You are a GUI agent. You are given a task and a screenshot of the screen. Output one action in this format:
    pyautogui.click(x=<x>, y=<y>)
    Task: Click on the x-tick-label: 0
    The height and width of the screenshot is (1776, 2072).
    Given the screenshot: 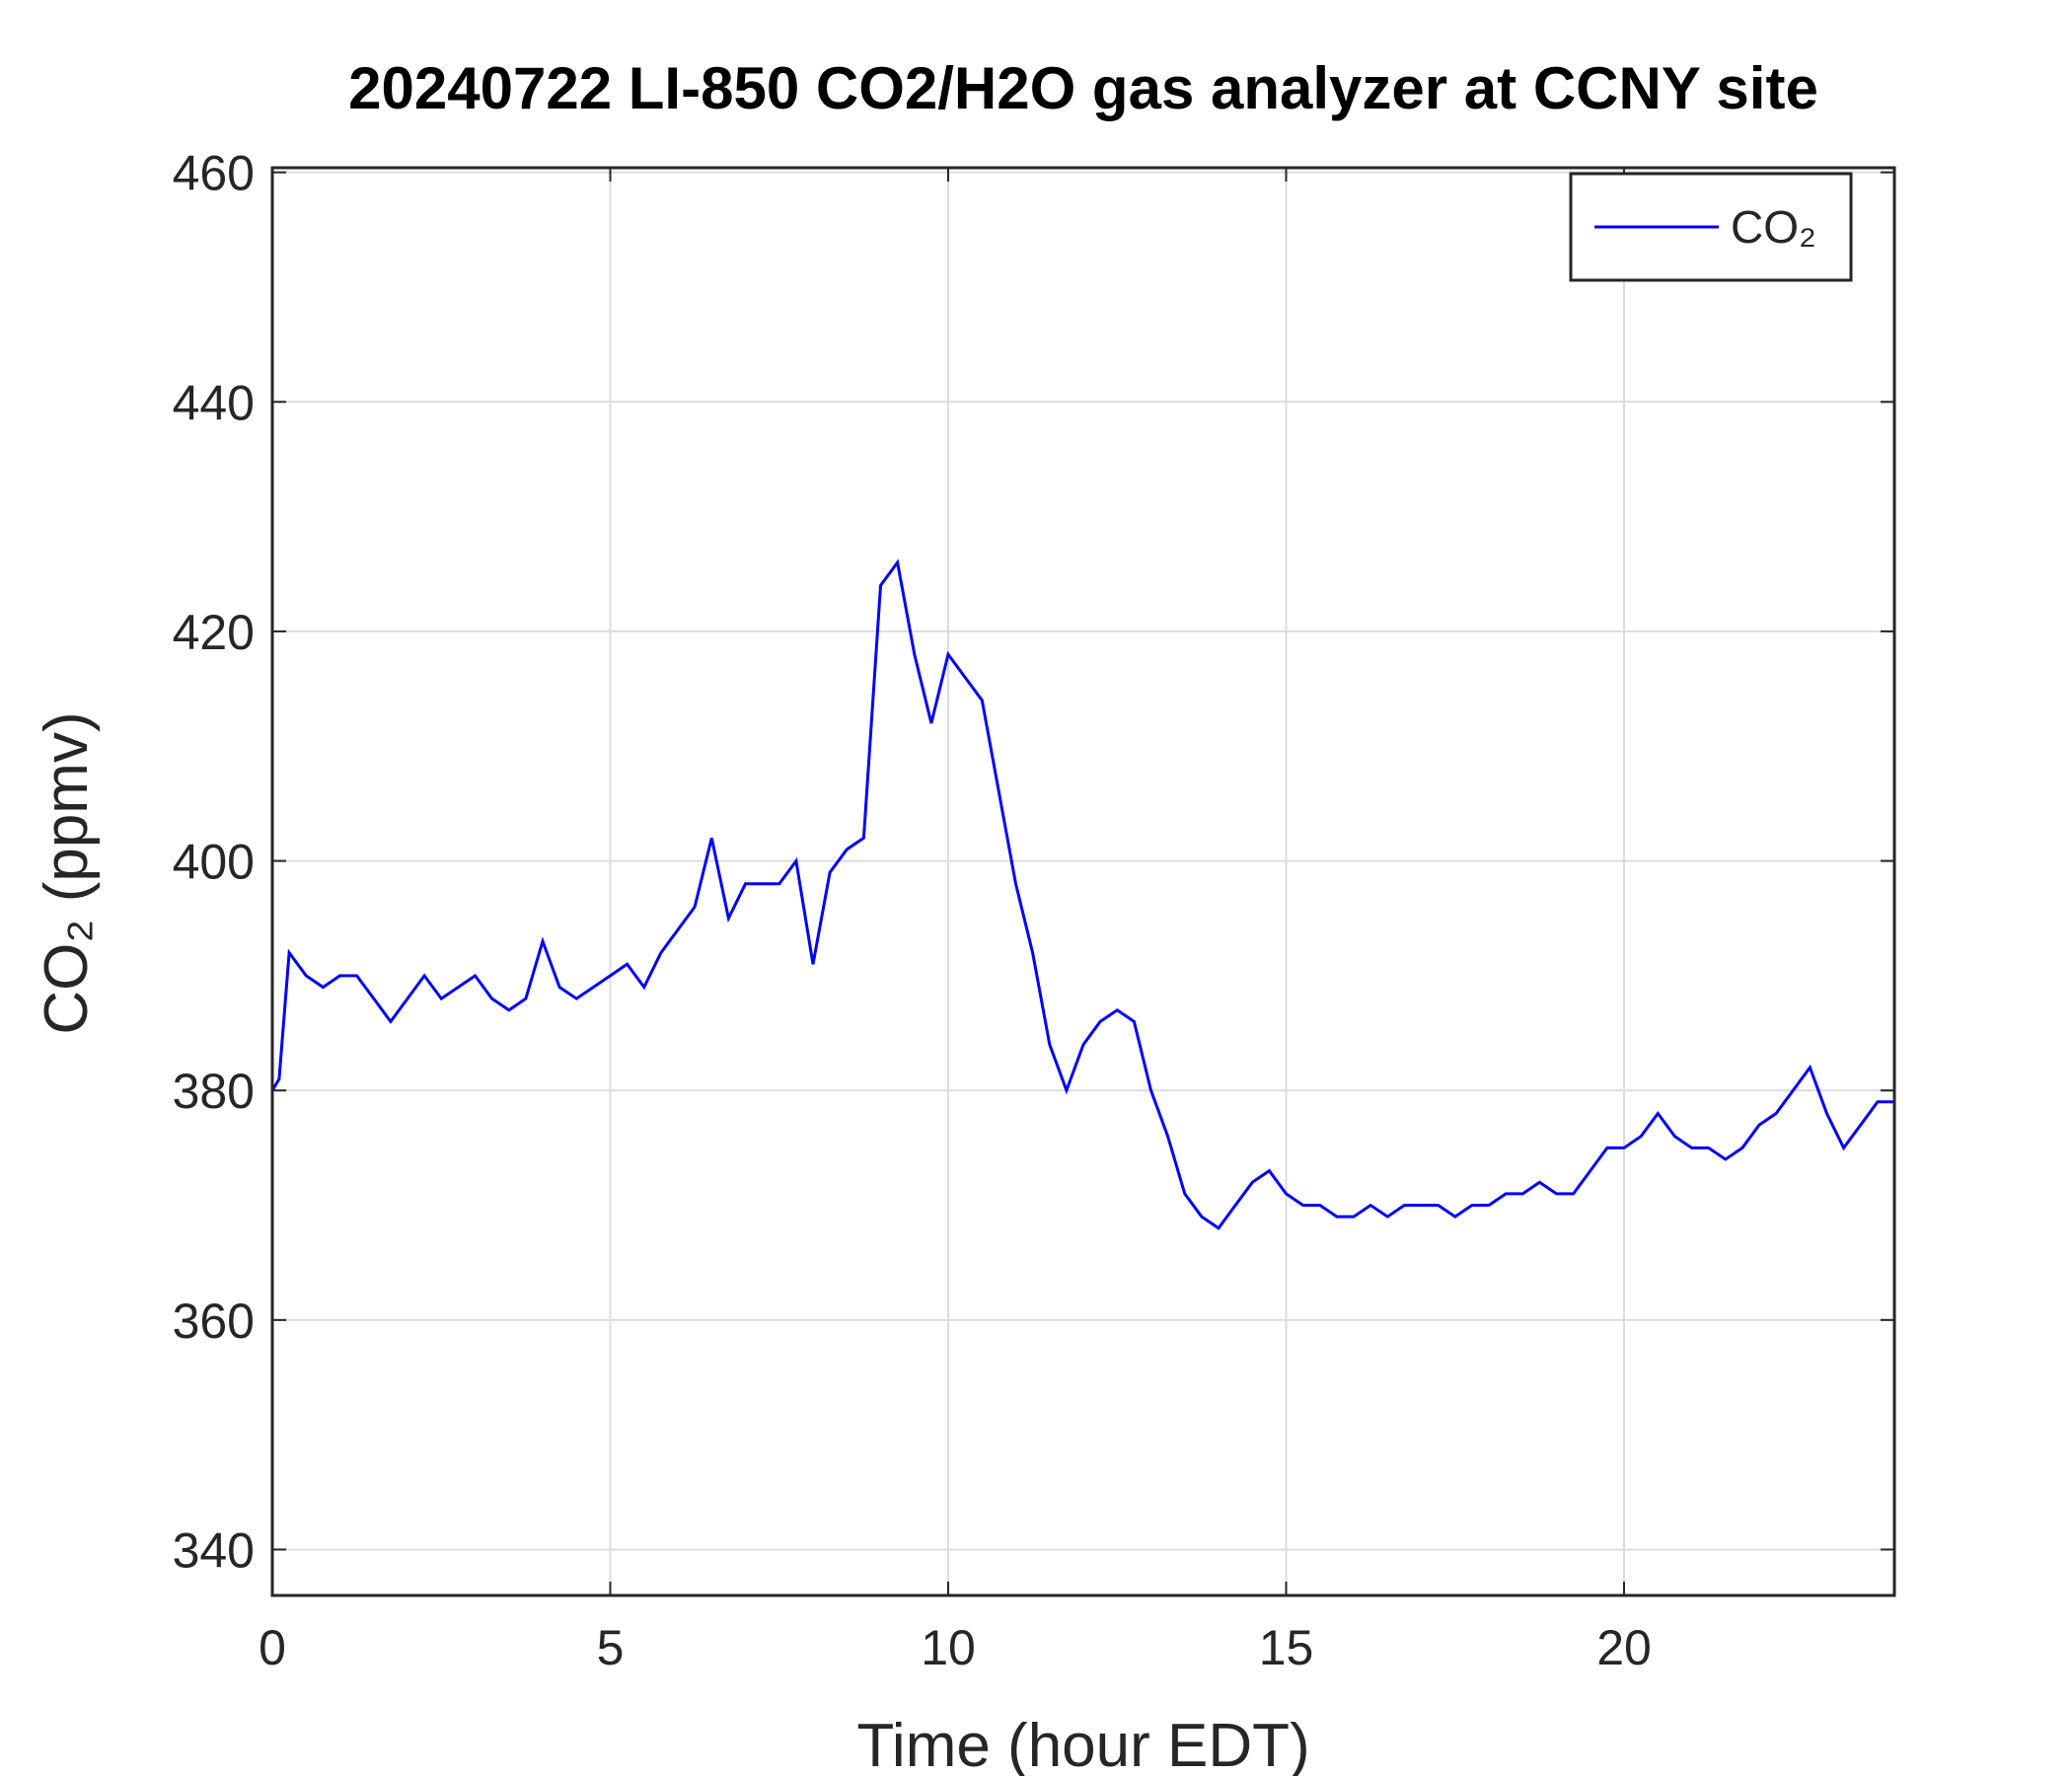 What is the action you would take?
    pyautogui.click(x=272, y=1647)
    